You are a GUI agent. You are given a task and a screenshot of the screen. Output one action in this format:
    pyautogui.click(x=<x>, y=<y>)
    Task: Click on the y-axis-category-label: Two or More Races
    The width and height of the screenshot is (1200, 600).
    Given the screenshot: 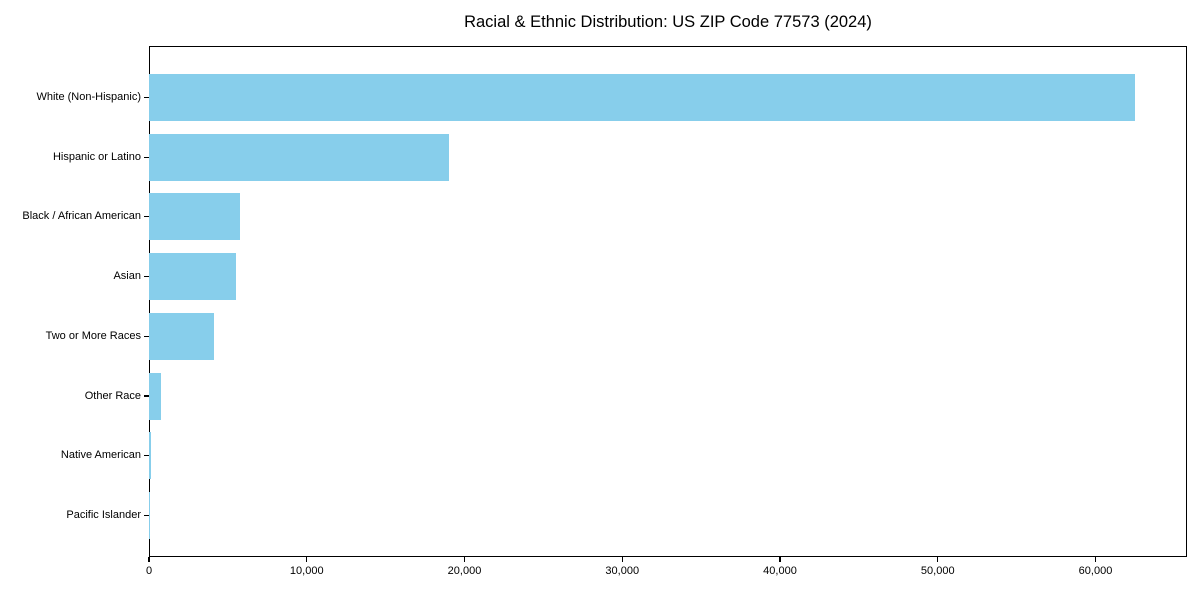 What is the action you would take?
    pyautogui.click(x=93, y=335)
    